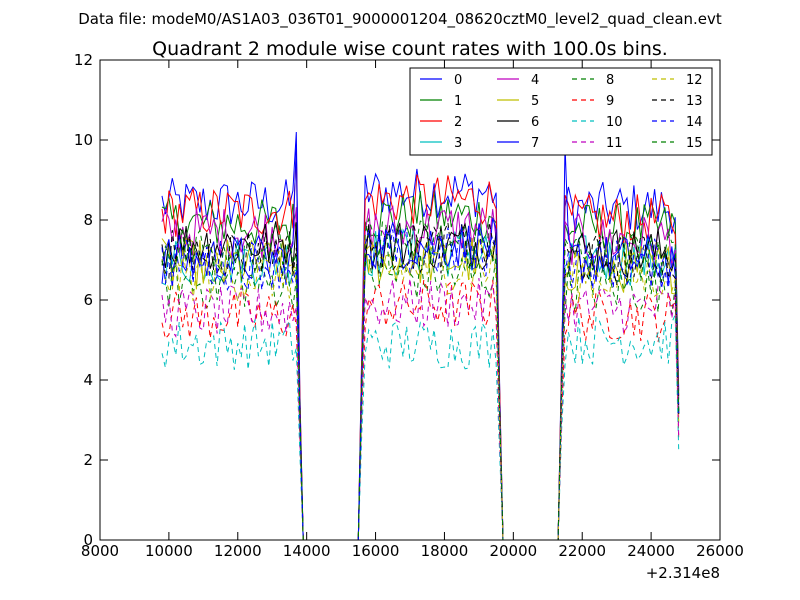 Image resolution: width=800 pixels, height=600 pixels. What do you see at coordinates (513, 551) in the screenshot?
I see `x-tick-label: 20000` at bounding box center [513, 551].